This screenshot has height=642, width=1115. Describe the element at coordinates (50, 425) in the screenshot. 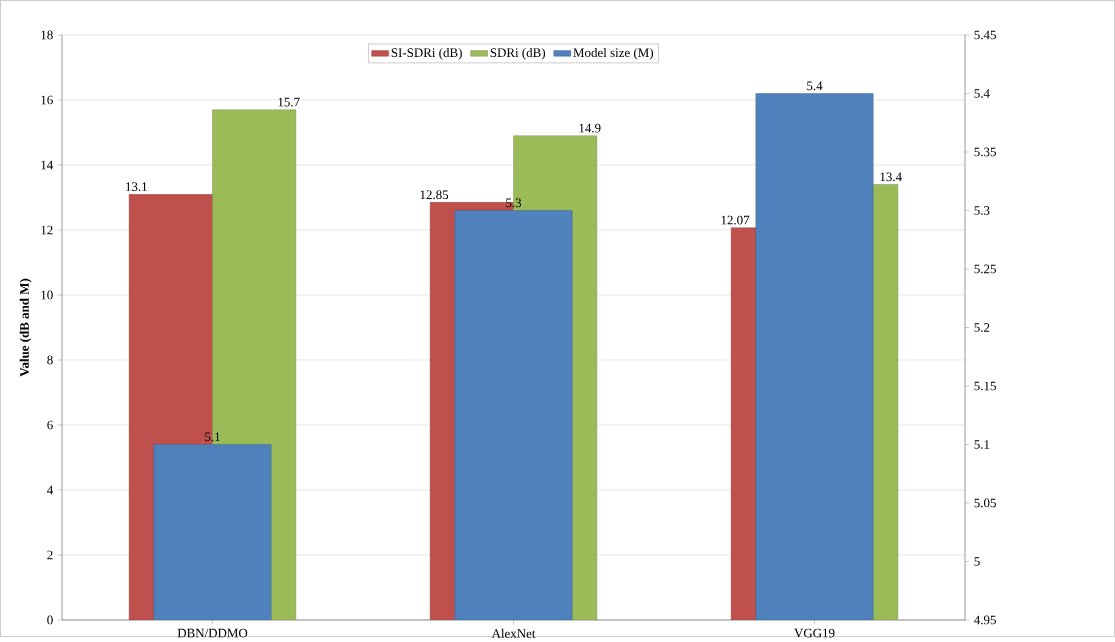

I see `y-tick-label: 6` at that location.